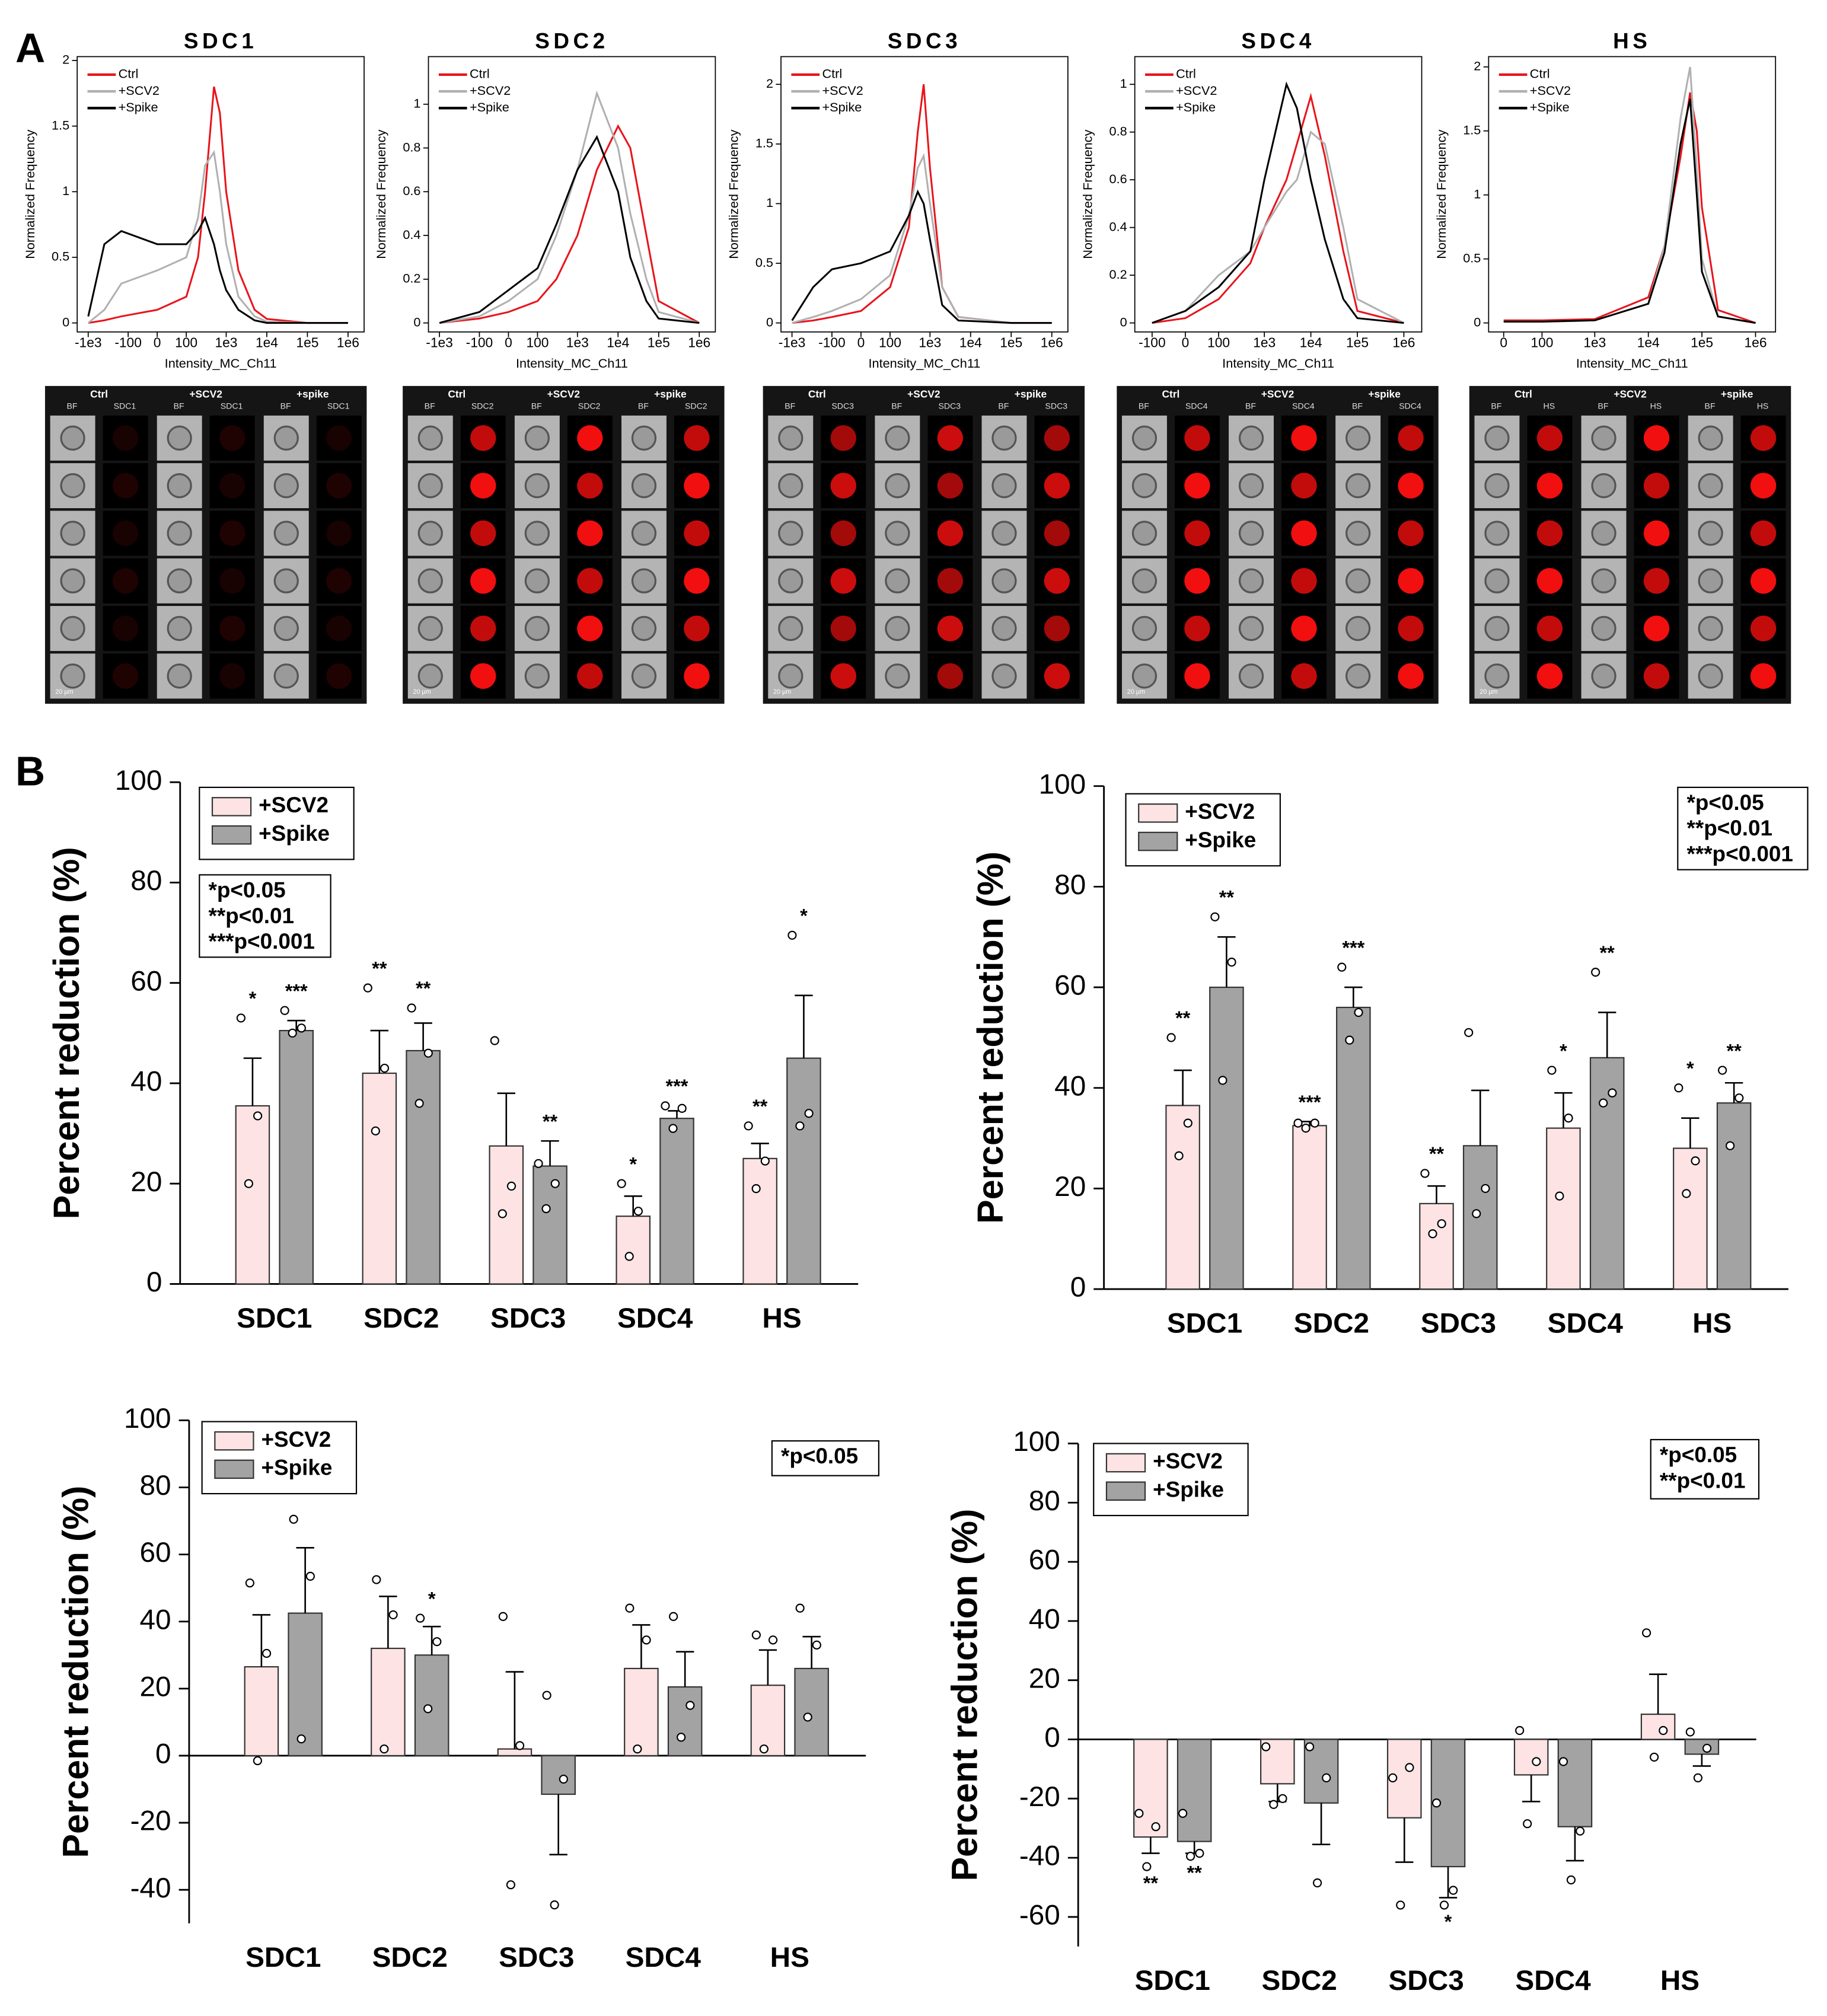 Image resolution: width=1827 pixels, height=2016 pixels. What do you see at coordinates (1441, 194) in the screenshot?
I see `y-axis-label: Normalized Frequency` at bounding box center [1441, 194].